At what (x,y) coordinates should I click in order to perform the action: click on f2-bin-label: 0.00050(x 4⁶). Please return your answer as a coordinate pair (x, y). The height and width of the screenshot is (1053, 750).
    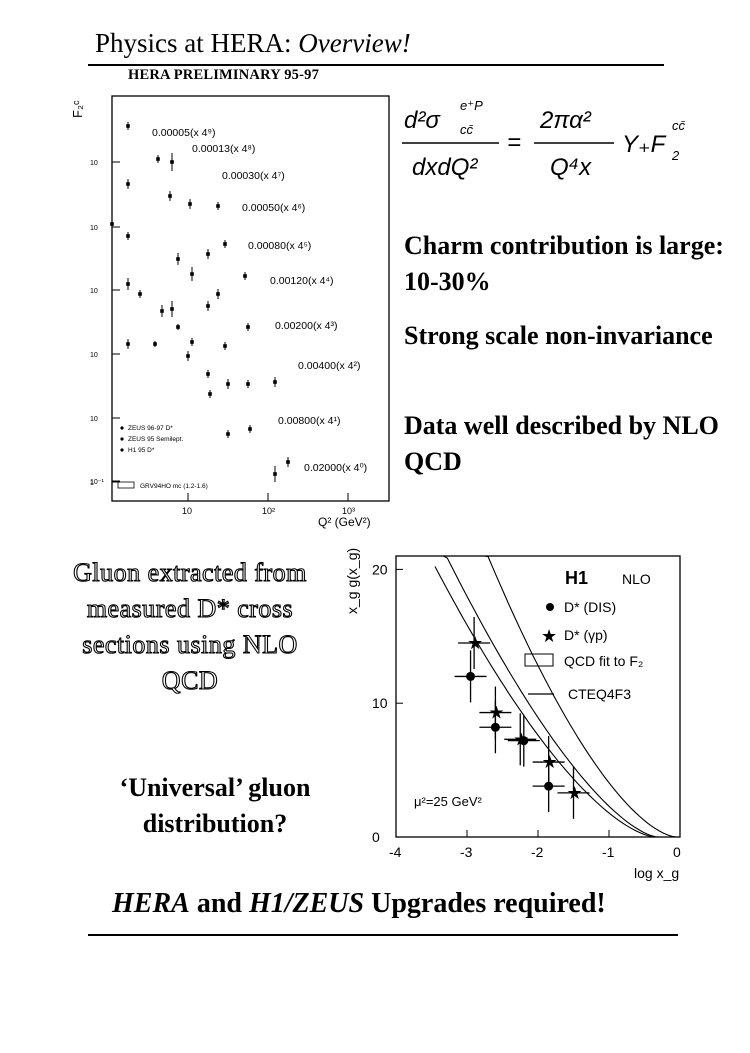
    Looking at the image, I should click on (273, 208).